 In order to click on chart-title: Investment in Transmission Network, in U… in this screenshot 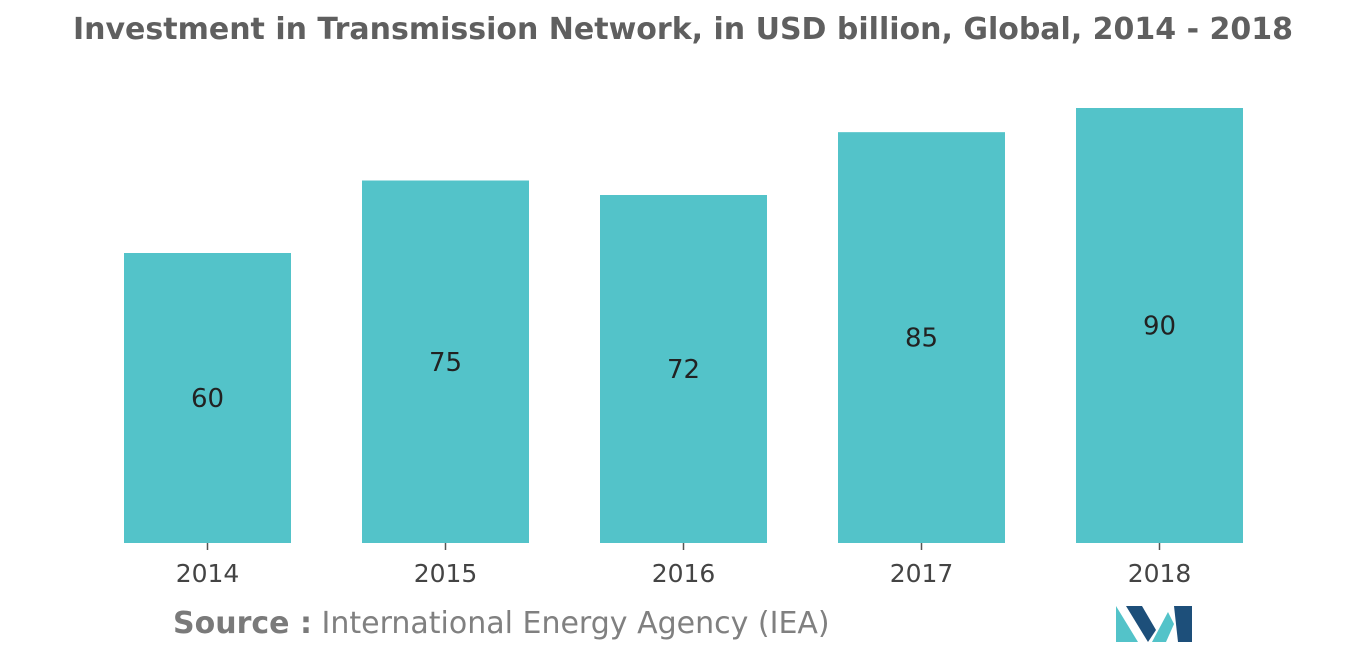, I will do `click(683, 29)`.